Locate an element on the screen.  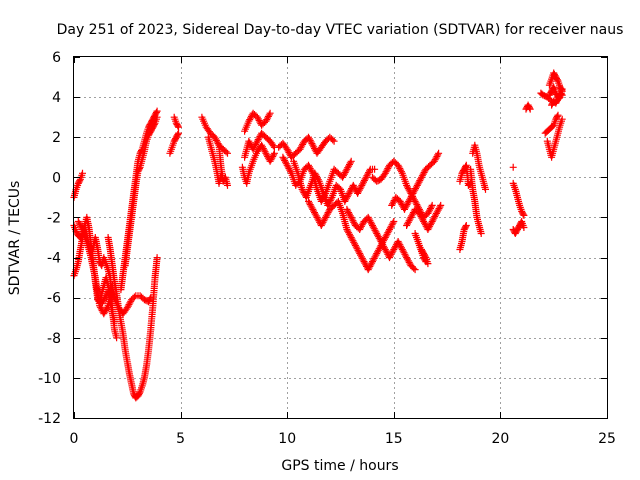
data-point-t13 is located at coordinates (227, 185).